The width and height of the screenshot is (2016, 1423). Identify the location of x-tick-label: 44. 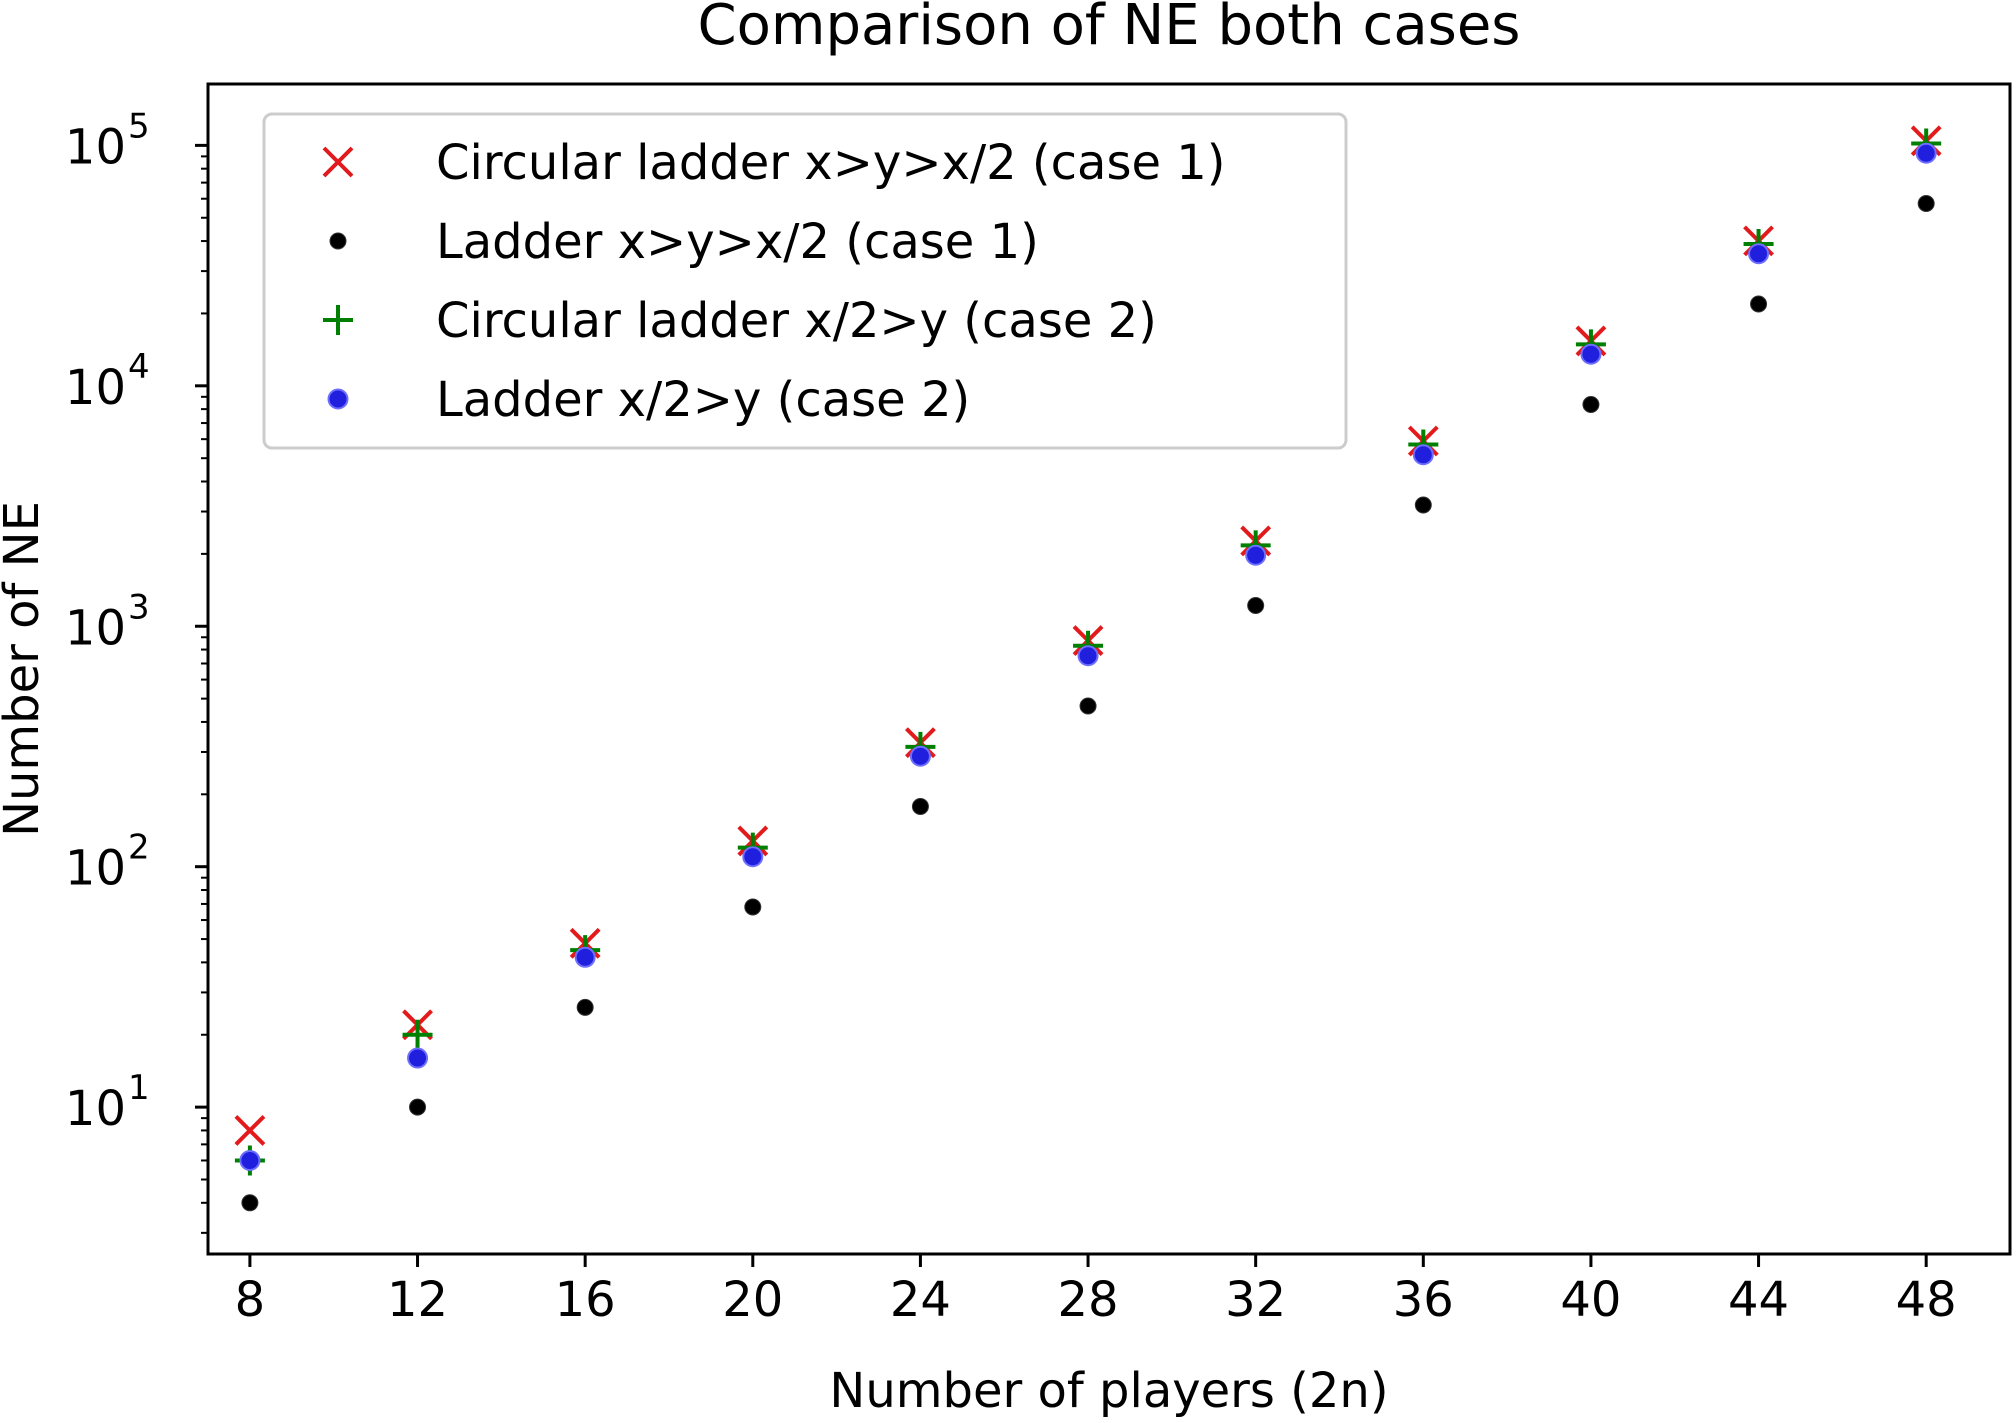
(1758, 1300).